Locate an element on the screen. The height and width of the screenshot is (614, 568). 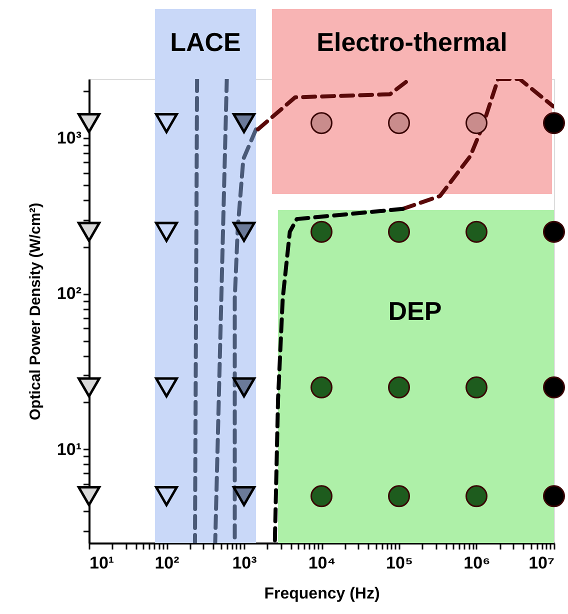
x-tick-label: 10³ is located at coordinates (245, 563).